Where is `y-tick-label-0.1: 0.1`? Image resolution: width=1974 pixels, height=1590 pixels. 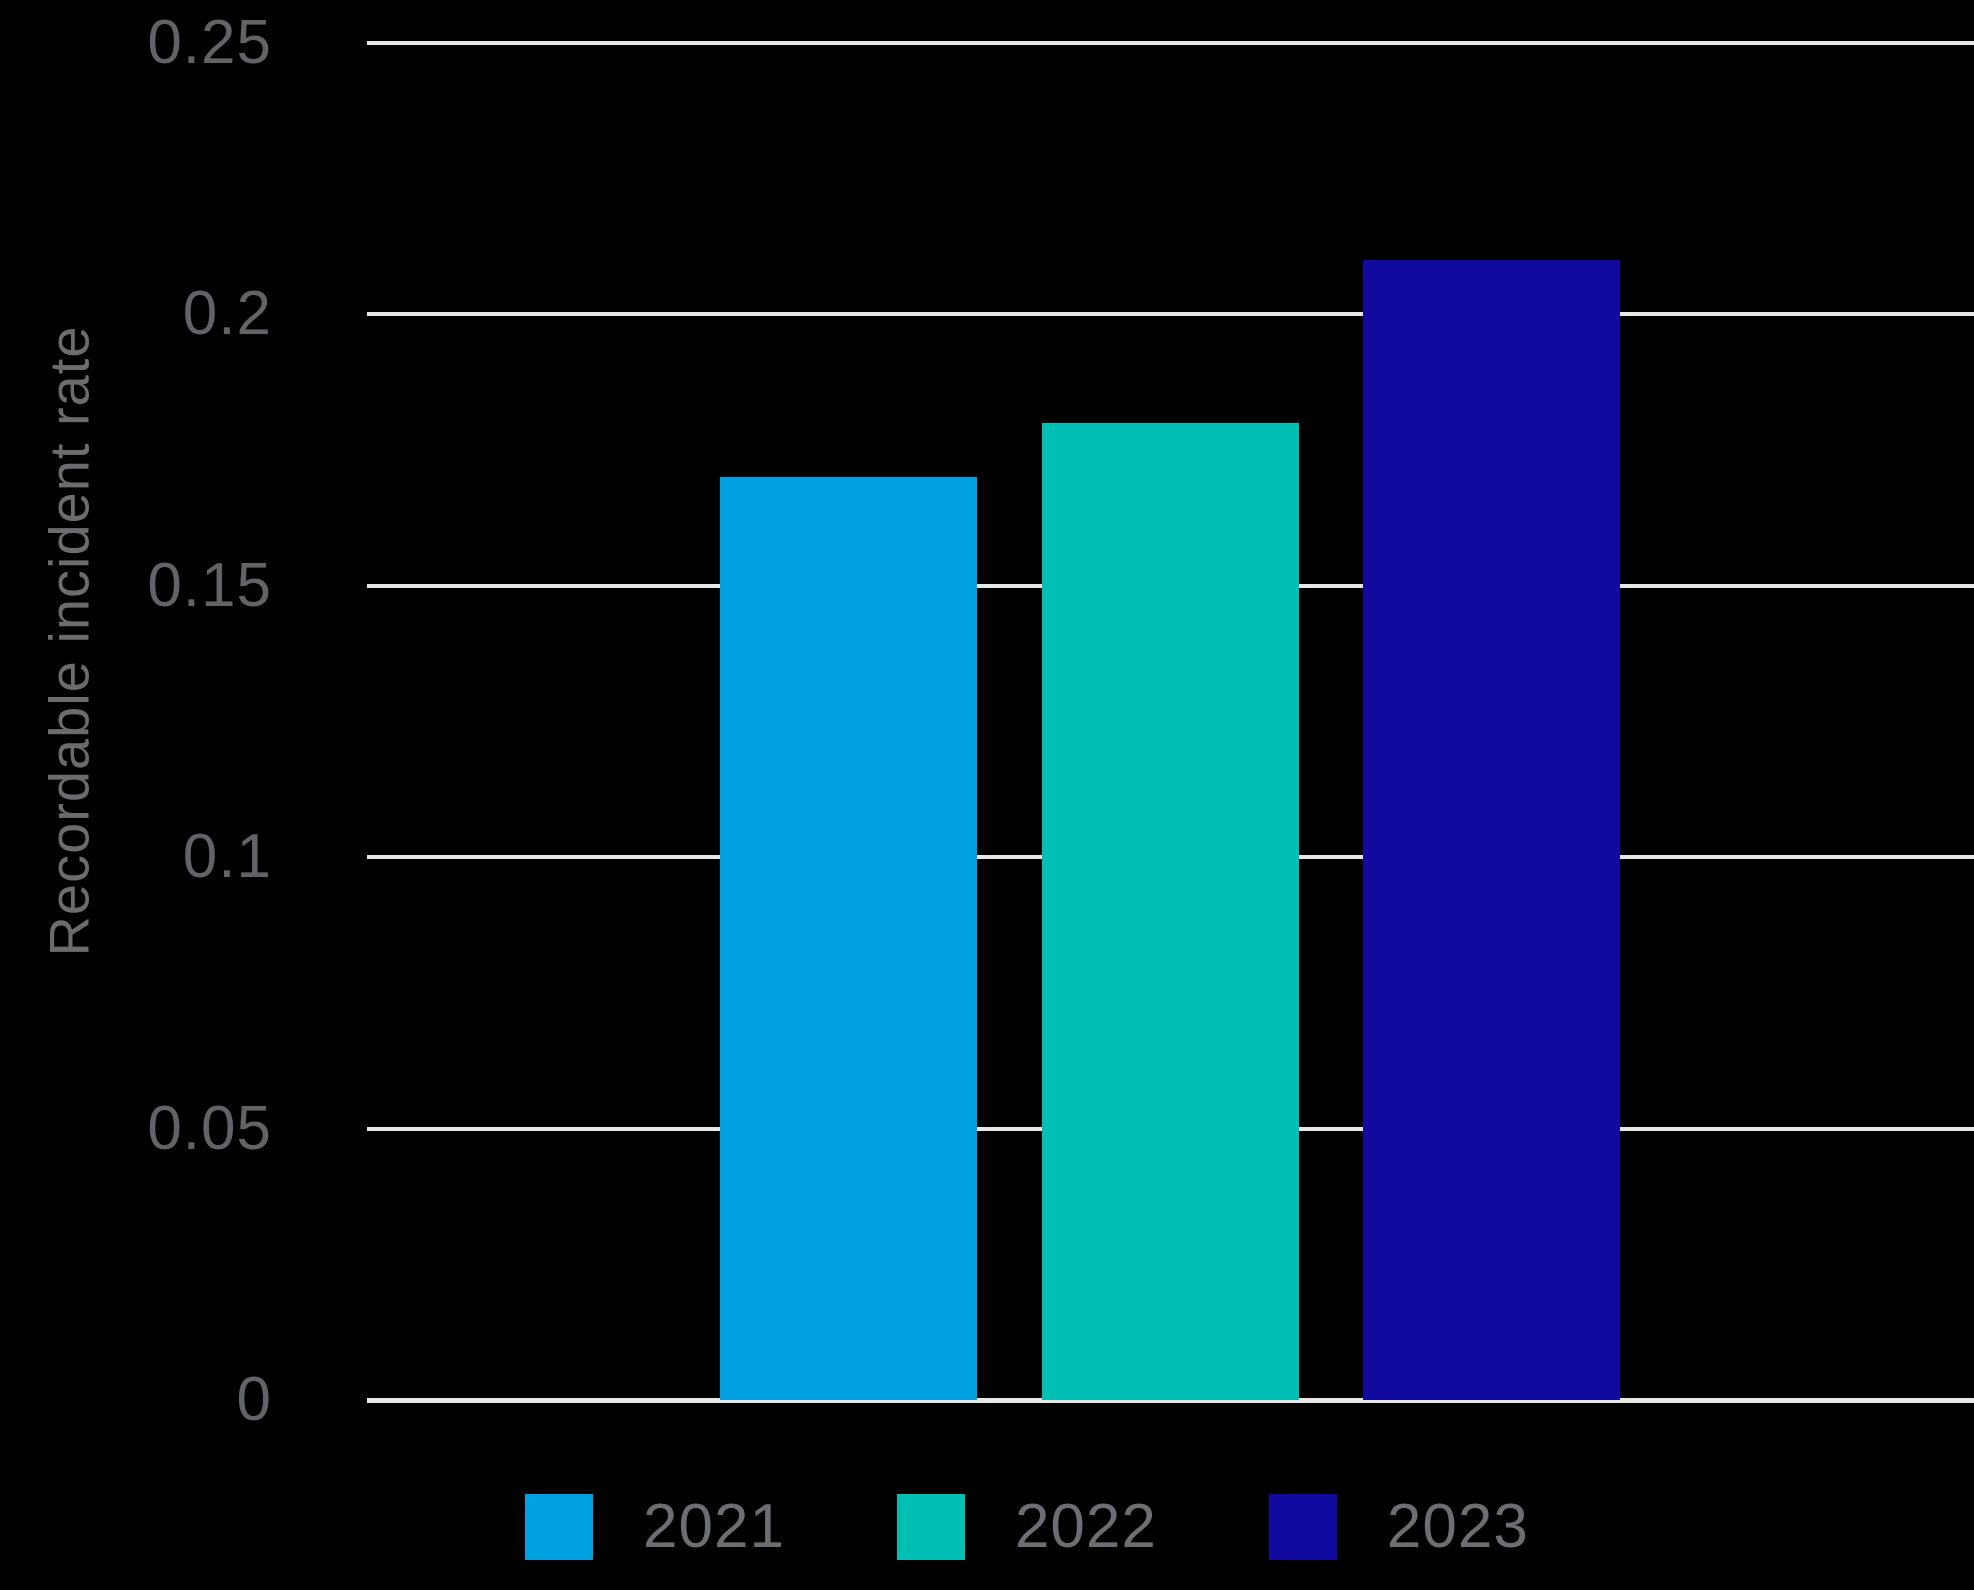 y-tick-label-0.1: 0.1 is located at coordinates (227, 856).